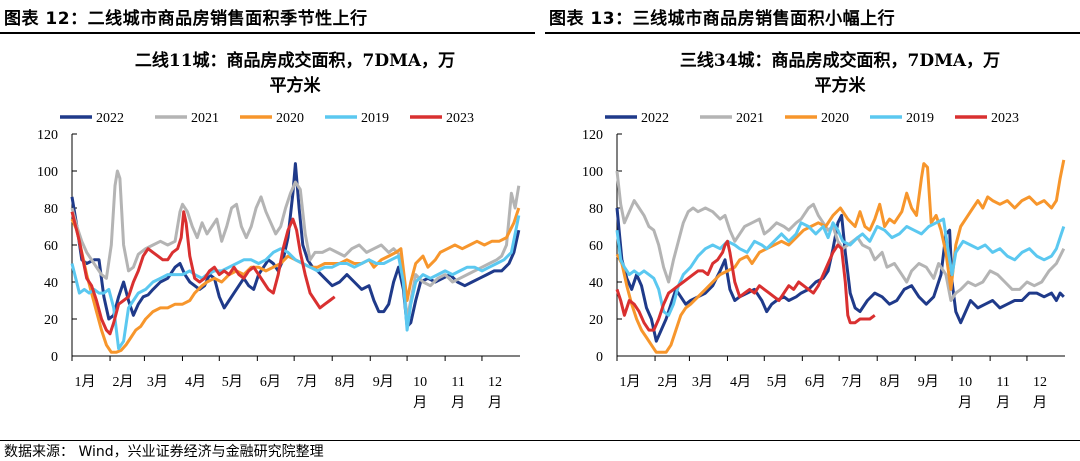 The height and width of the screenshot is (461, 1080). I want to click on chart-title-line: 三线34城：商品房成交面积，7DMA，万, so click(840, 60).